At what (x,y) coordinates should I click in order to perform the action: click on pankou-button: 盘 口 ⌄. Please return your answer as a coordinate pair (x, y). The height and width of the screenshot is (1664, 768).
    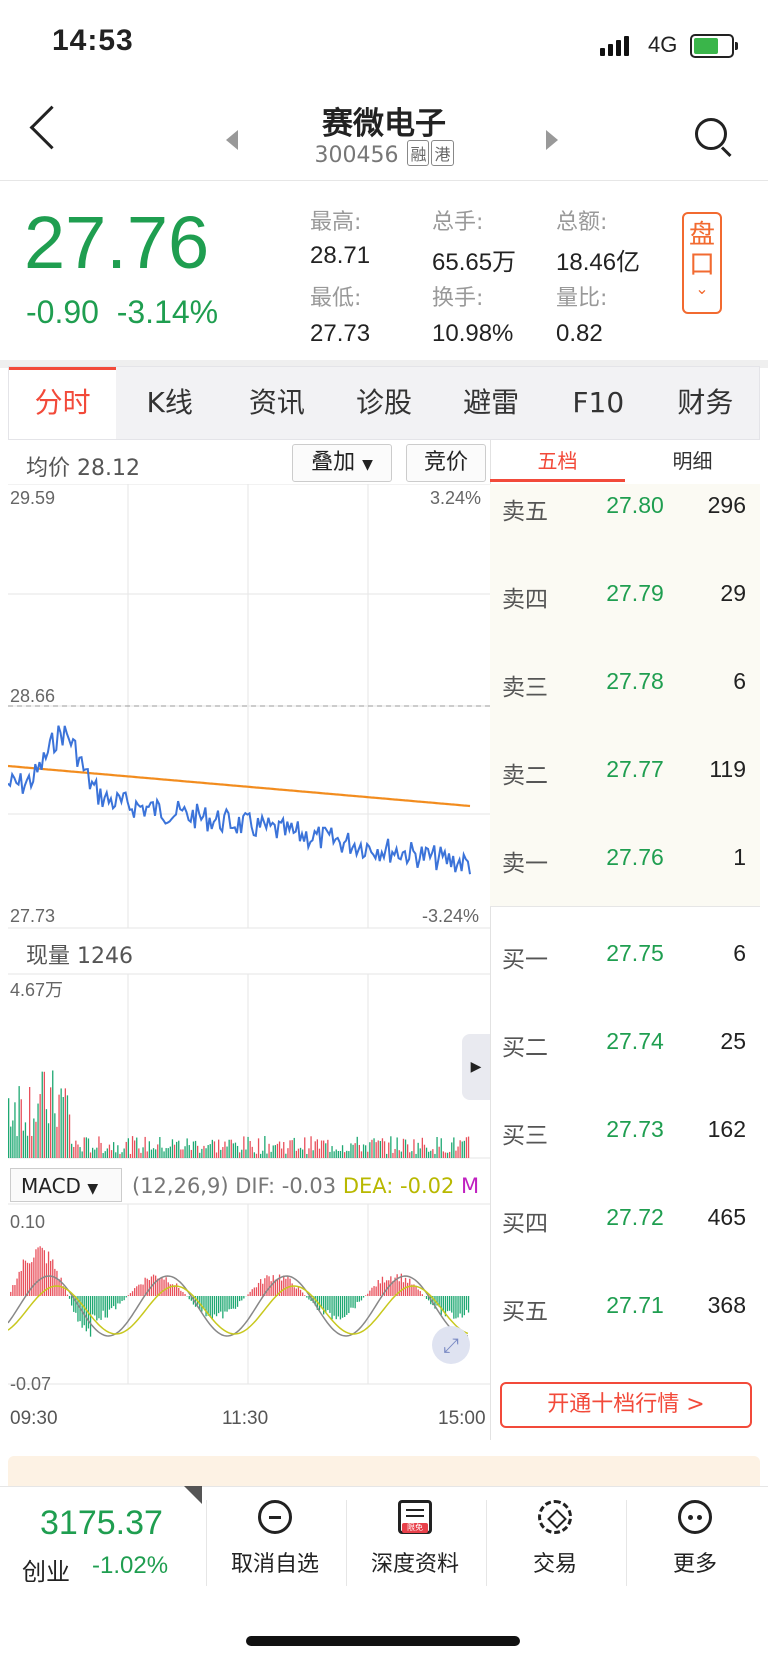
    Looking at the image, I should click on (702, 263).